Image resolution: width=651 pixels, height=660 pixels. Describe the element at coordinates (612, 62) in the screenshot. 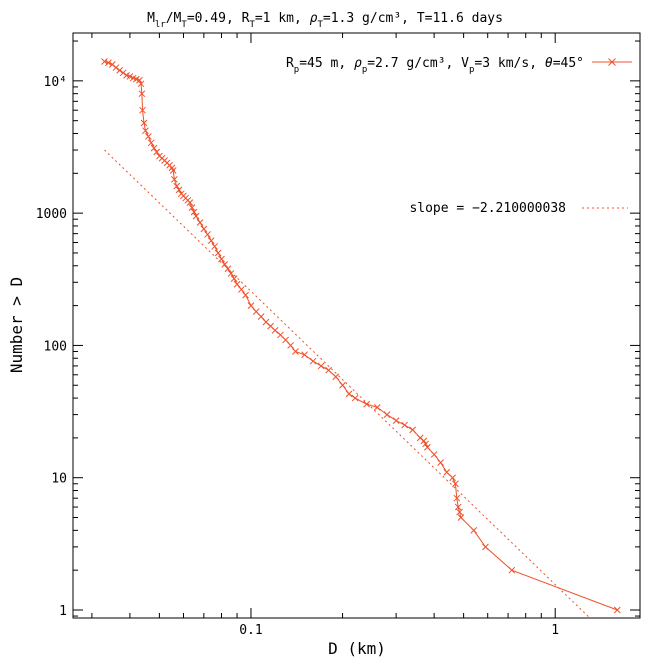

I see `legend-series-marker` at that location.